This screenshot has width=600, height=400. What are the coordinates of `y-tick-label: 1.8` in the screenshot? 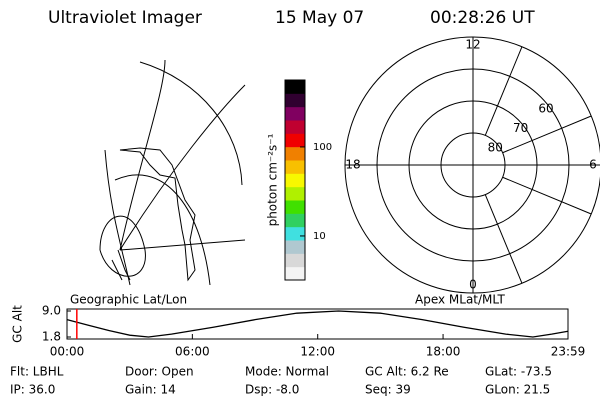 It's located at (51, 337).